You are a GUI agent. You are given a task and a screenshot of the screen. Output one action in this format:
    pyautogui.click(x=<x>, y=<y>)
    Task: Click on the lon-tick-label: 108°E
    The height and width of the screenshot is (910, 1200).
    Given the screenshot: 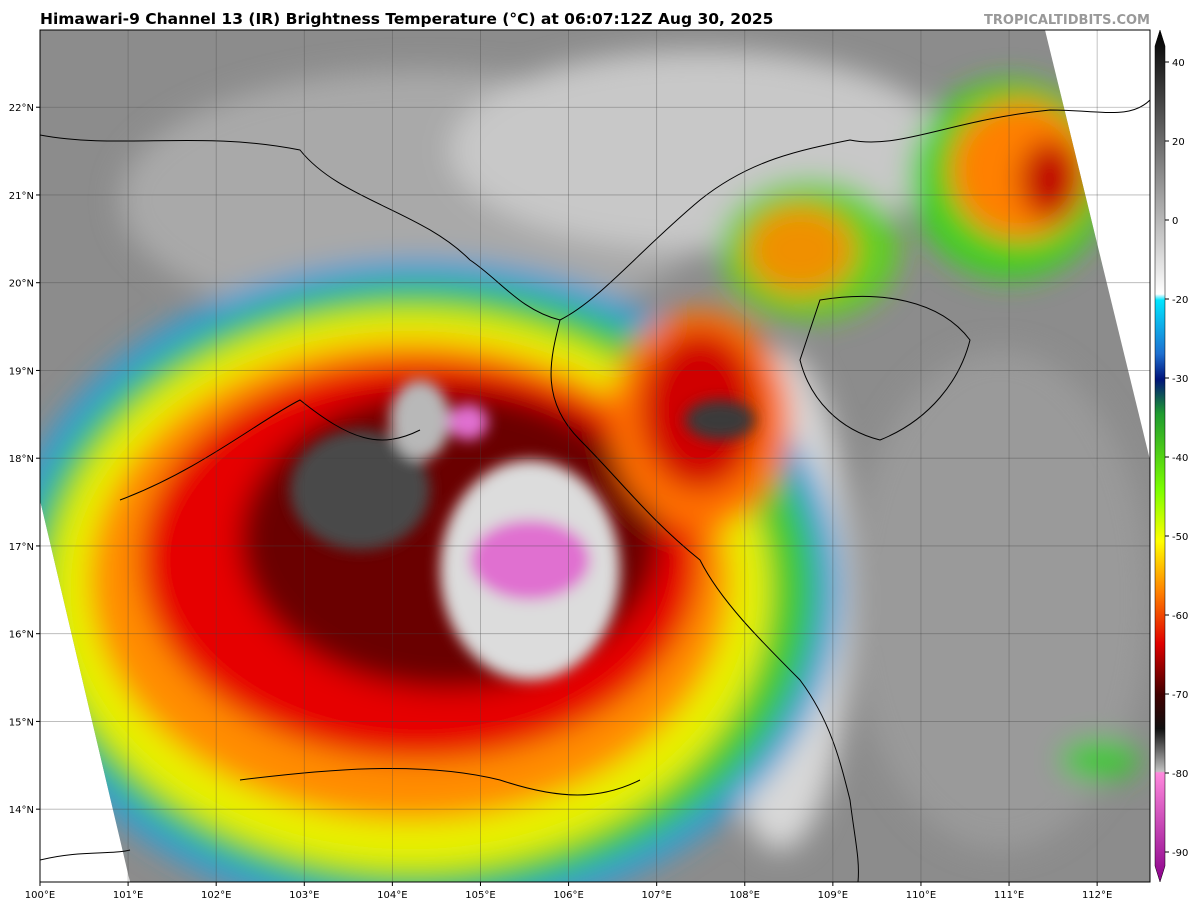 What is the action you would take?
    pyautogui.click(x=745, y=895)
    